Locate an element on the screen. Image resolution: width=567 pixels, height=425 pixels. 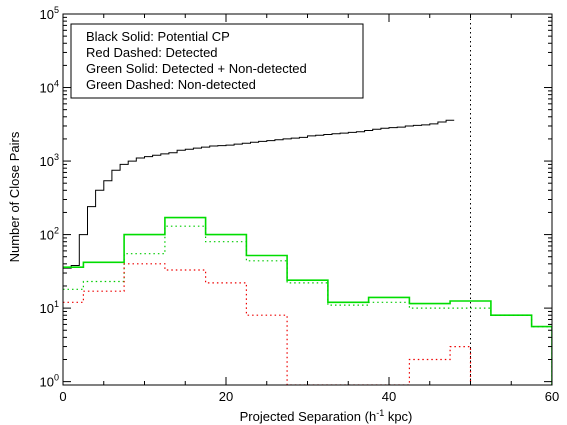
legend-entry-black-solid: Black Solid: Potential CP is located at coordinates (158, 36).